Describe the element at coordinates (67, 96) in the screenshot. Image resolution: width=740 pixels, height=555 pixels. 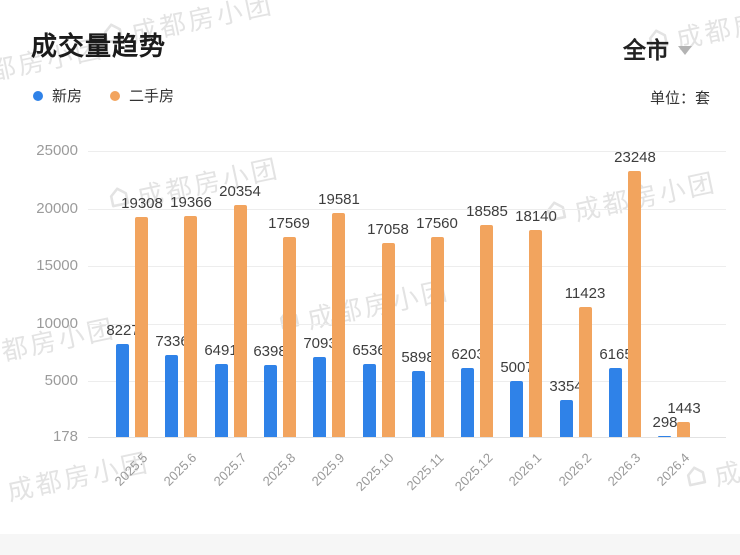
I see `legend-label-new-homes: 新房` at that location.